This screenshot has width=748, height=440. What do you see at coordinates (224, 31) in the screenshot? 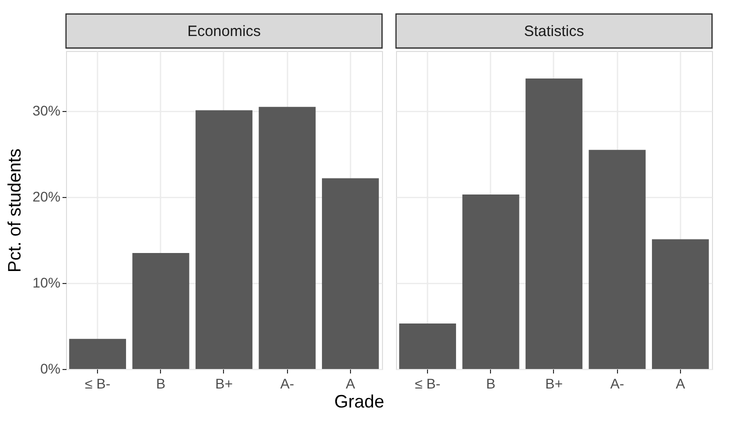
I see `chart-title: Economics` at bounding box center [224, 31].